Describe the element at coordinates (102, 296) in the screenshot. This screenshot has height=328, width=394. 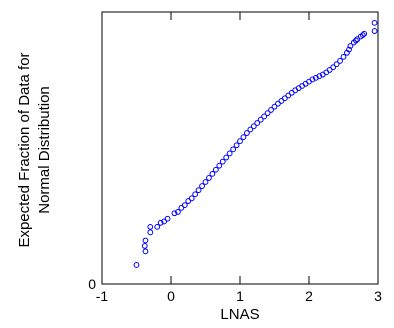
I see `x-tick-label: -1` at that location.